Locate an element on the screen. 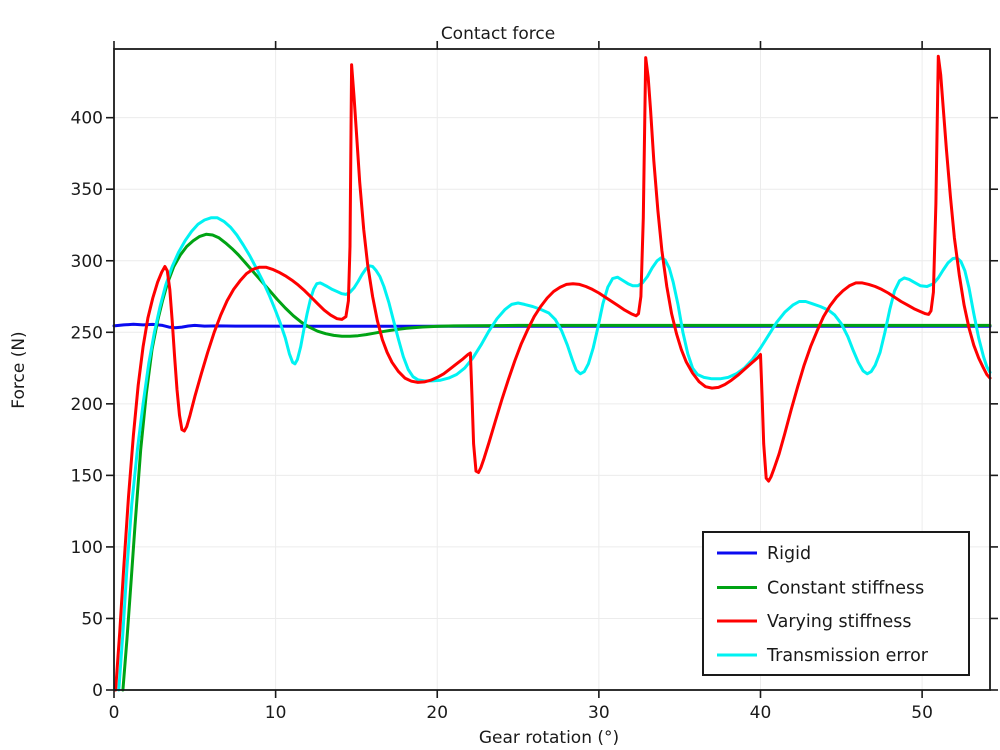 This screenshot has width=1000, height=750. y-tick-label: 200 is located at coordinates (87, 405).